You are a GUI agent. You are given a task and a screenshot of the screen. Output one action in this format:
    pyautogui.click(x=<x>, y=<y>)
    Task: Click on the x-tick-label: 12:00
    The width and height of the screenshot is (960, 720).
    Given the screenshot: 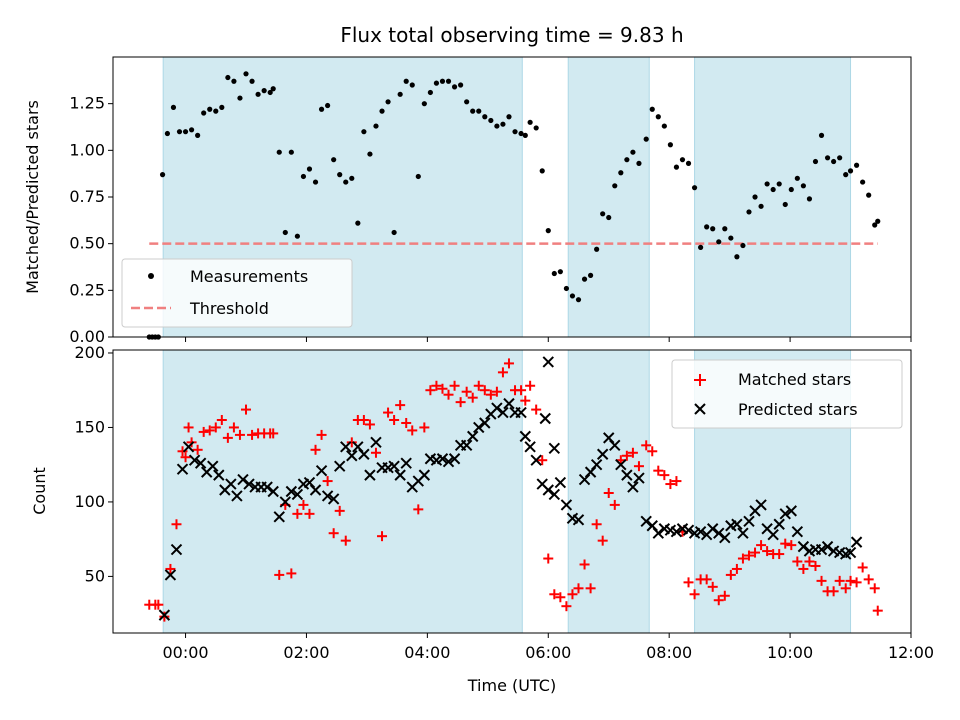 What is the action you would take?
    pyautogui.click(x=911, y=652)
    